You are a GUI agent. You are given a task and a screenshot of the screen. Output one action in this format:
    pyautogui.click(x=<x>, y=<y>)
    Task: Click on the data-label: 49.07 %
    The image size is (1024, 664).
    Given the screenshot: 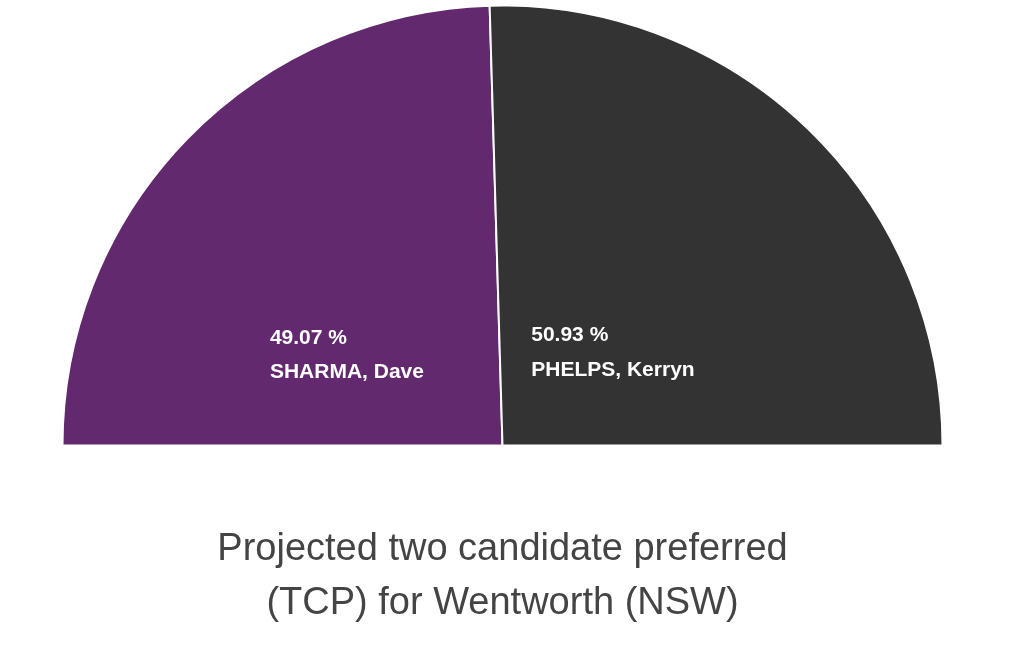 What is the action you would take?
    pyautogui.click(x=308, y=336)
    